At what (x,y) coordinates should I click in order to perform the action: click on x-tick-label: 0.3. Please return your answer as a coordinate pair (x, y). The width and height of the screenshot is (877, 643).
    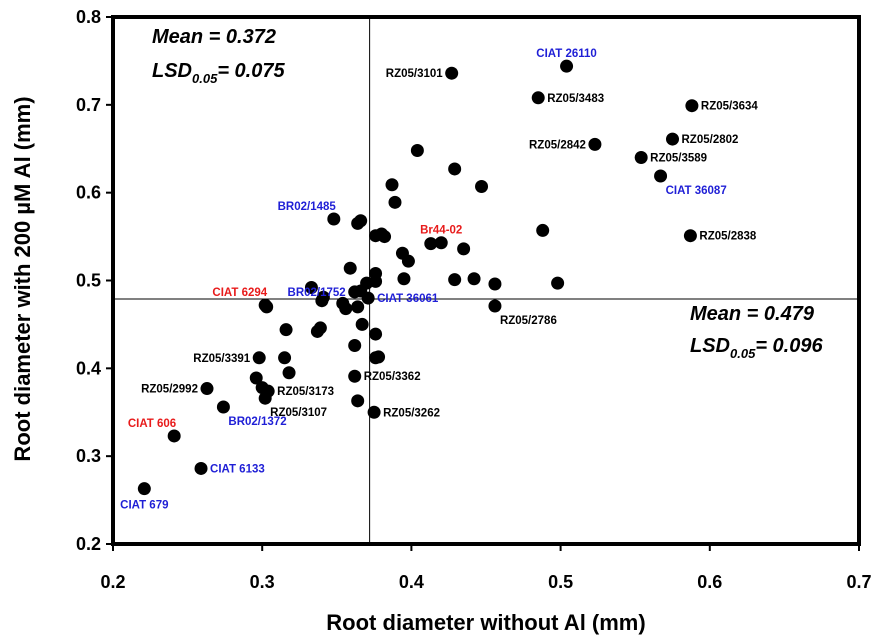
    Looking at the image, I should click on (262, 582).